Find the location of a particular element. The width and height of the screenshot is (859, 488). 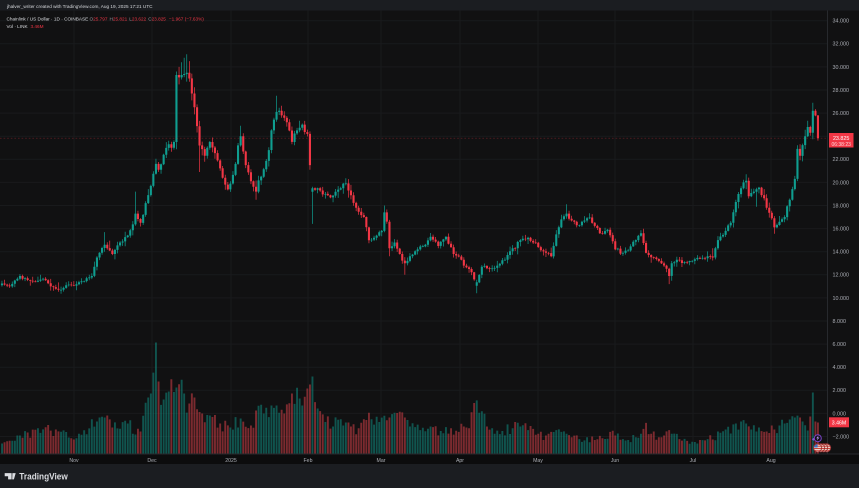

svg-text: 0.000 is located at coordinates (840, 414).